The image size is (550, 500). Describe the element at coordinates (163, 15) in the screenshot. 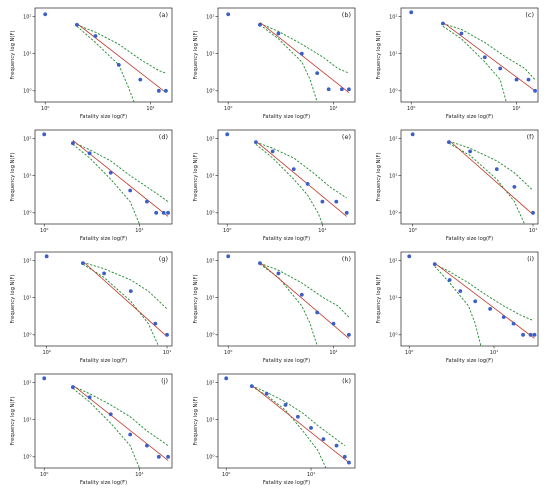

I see `panel-label: (a)` at that location.